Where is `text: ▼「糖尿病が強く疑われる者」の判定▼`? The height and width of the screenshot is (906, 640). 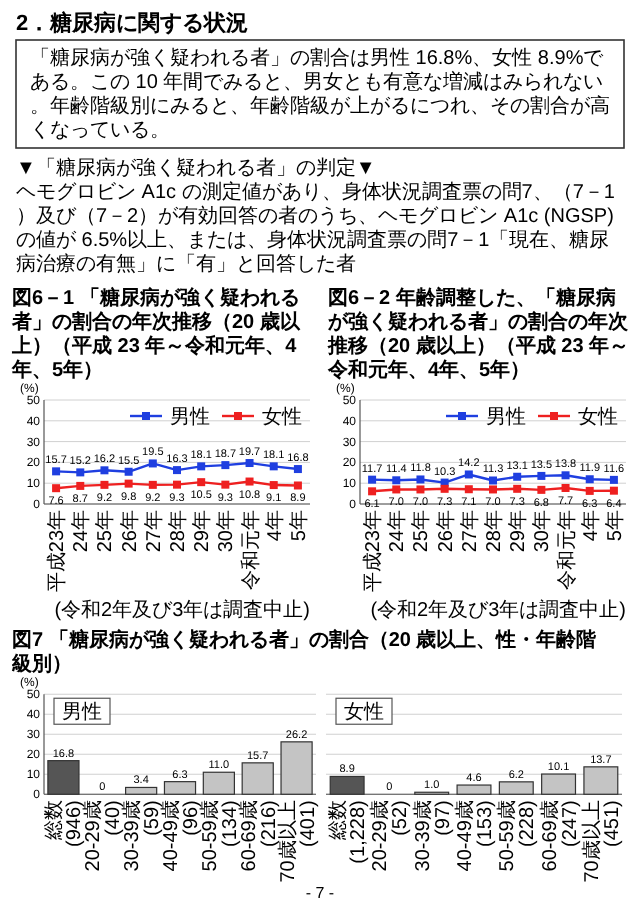 text: ▼「糖尿病が強く疑われる者」の判定▼ is located at coordinates (196, 168).